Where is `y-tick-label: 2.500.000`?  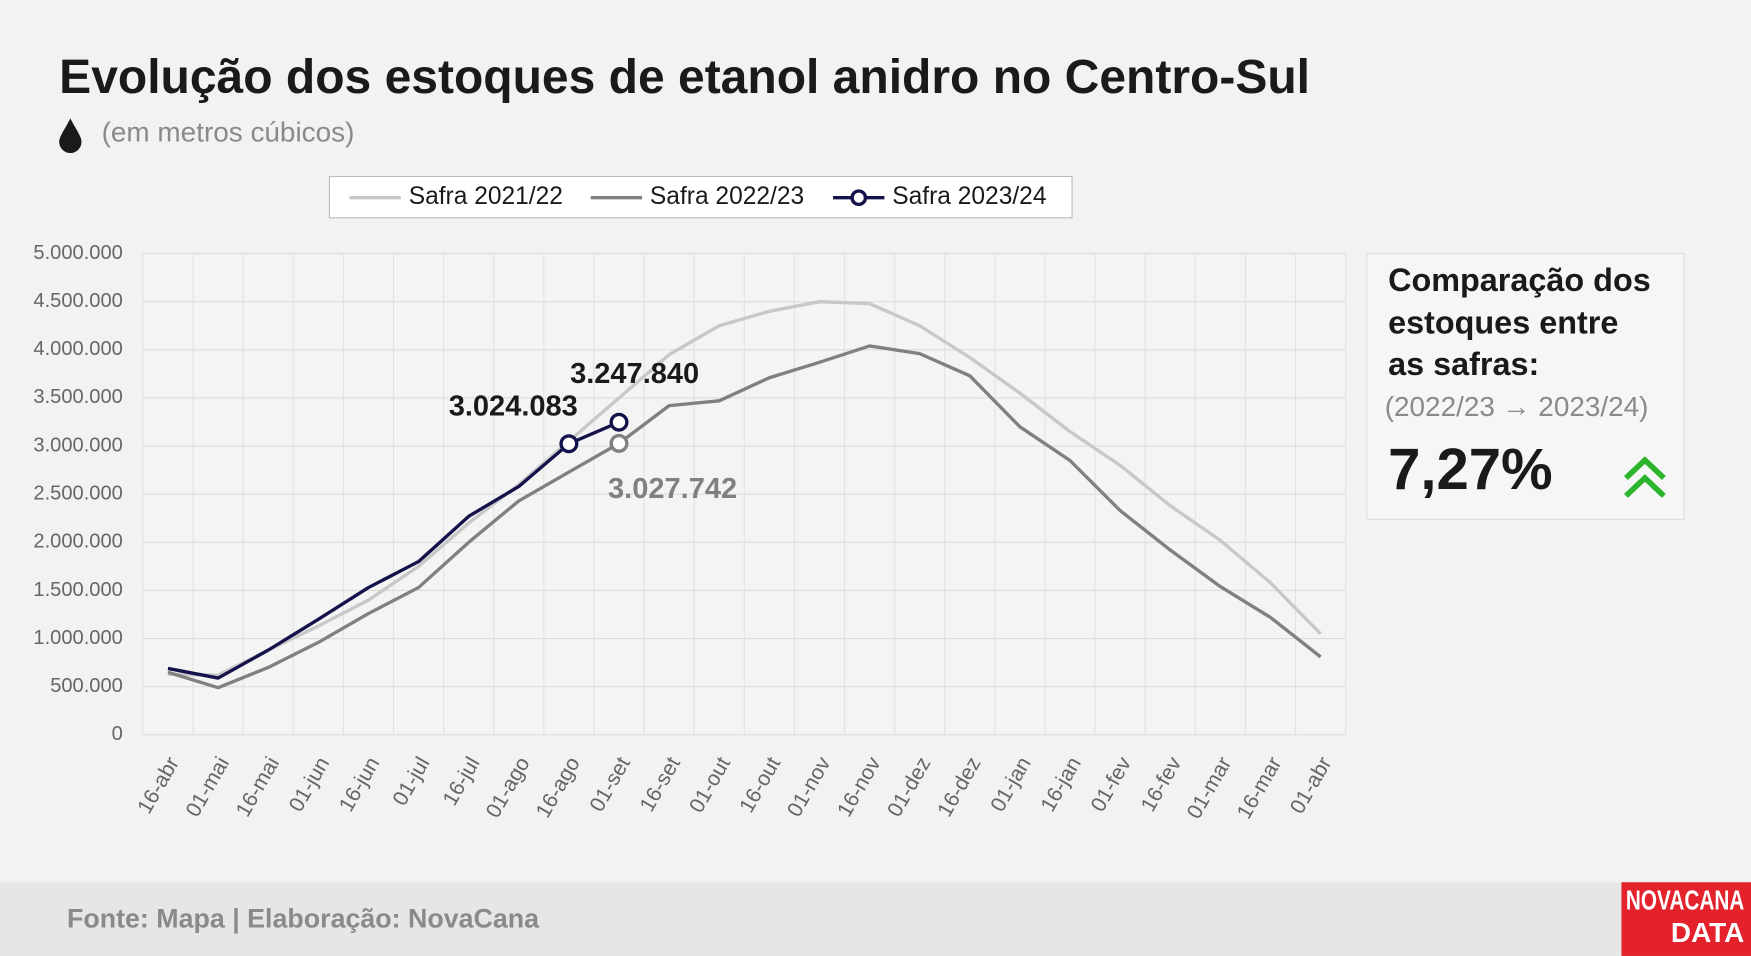 y-tick-label: 2.500.000 is located at coordinates (77, 494).